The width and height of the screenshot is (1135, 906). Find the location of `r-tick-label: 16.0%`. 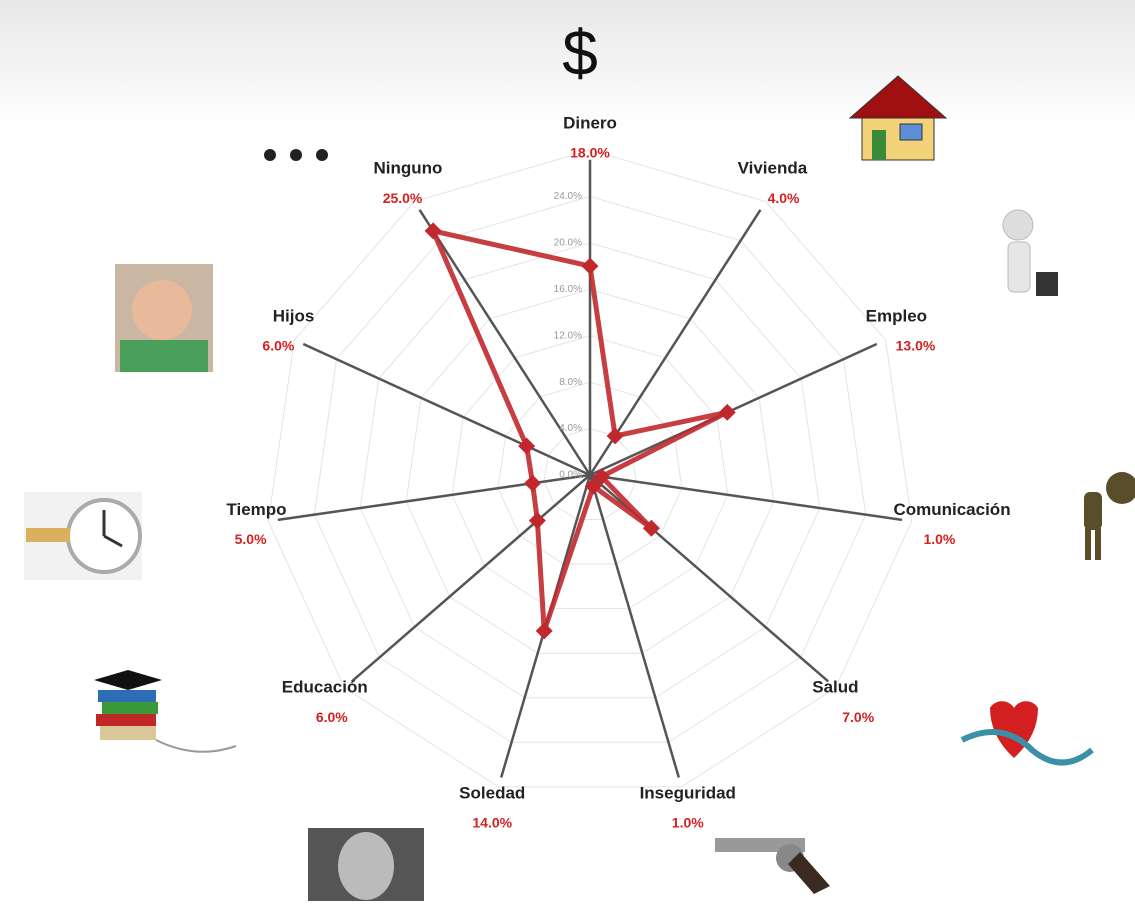

r-tick-label: 16.0% is located at coordinates (568, 289).